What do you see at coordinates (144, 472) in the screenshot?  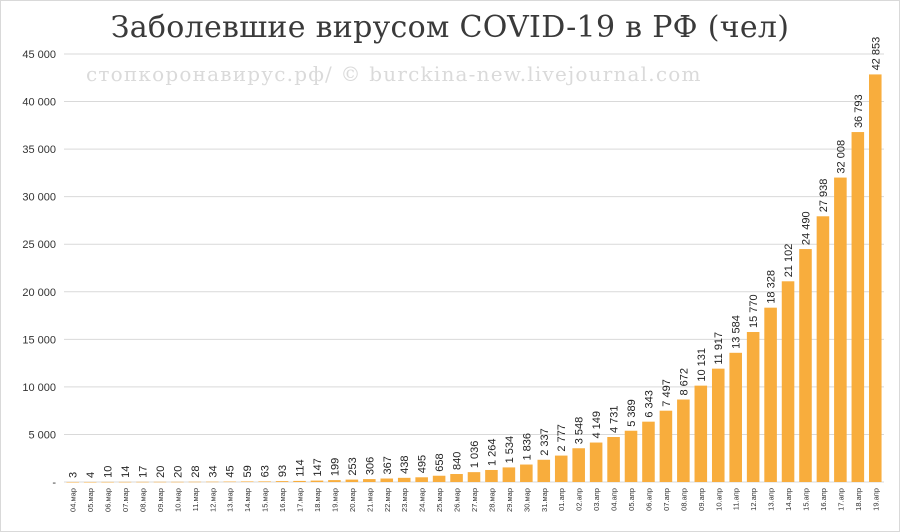 I see `data-label: 17` at bounding box center [144, 472].